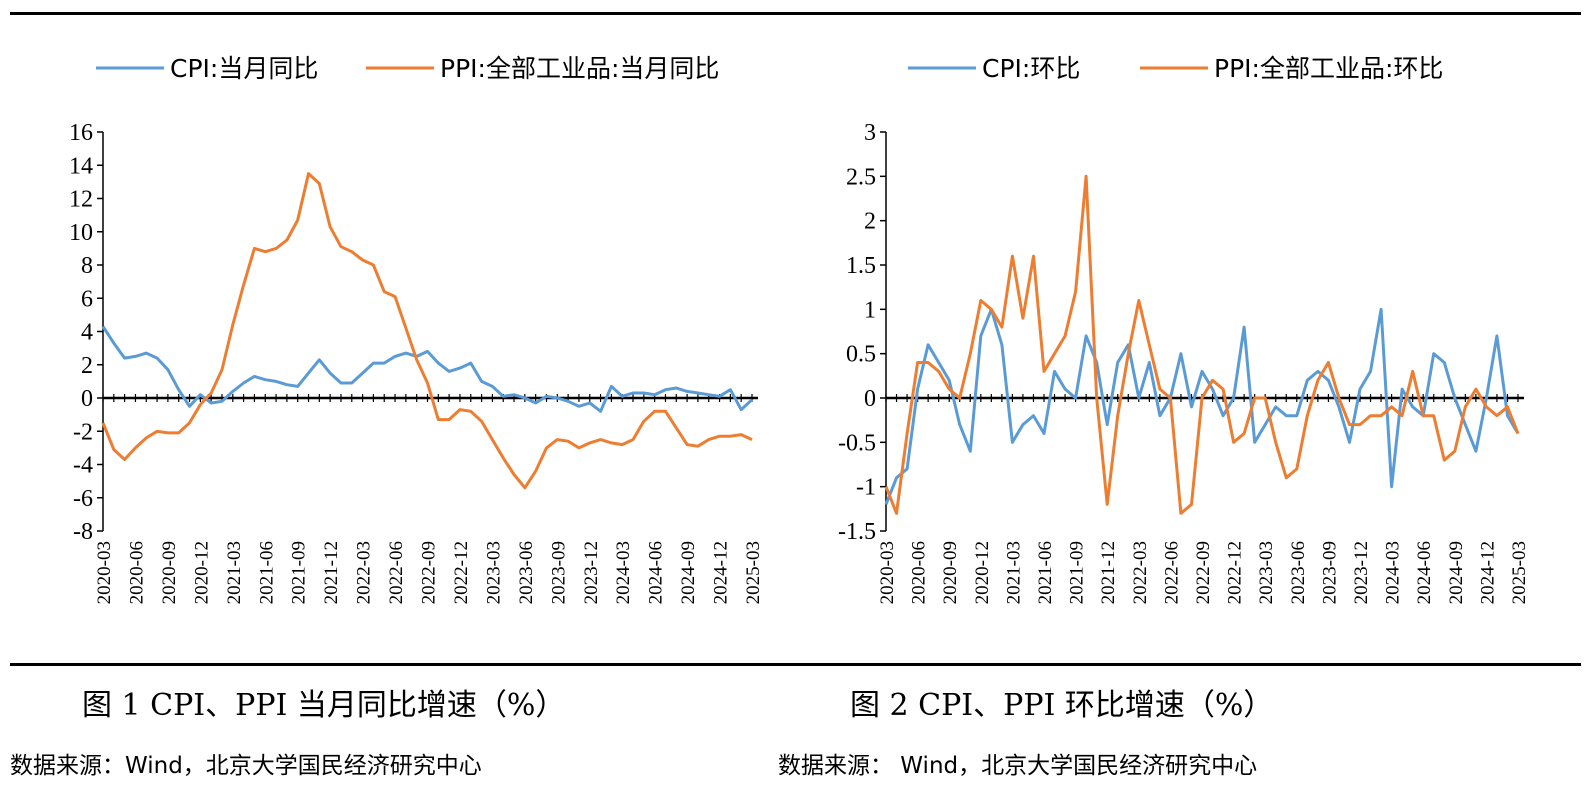  What do you see at coordinates (1031, 68) in the screenshot?
I see `legend-label-0: CPI:环比` at bounding box center [1031, 68].